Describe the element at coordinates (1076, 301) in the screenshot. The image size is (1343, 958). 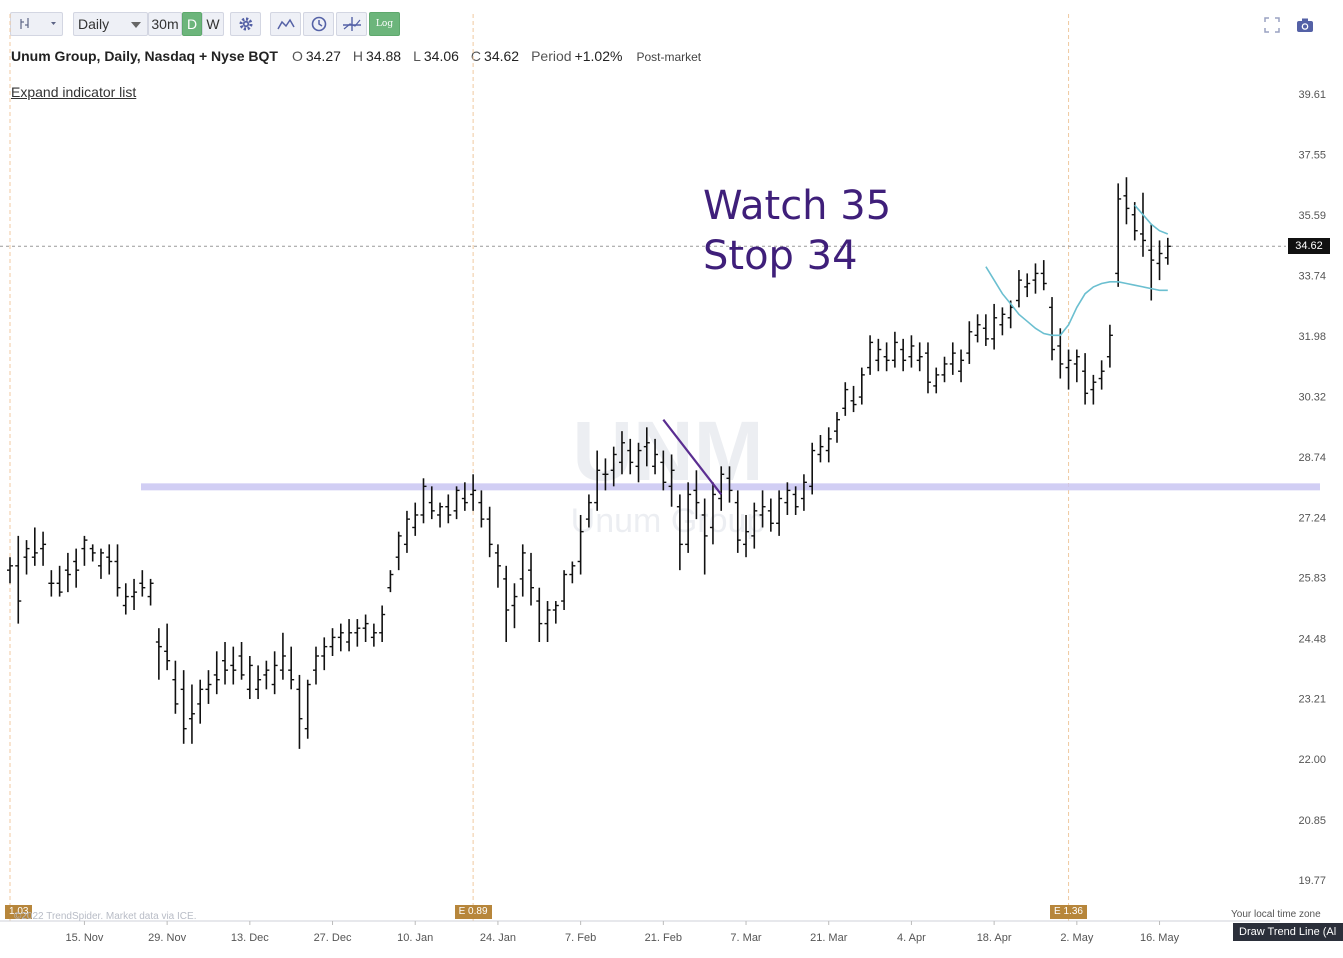
I see `moving-average-line` at that location.